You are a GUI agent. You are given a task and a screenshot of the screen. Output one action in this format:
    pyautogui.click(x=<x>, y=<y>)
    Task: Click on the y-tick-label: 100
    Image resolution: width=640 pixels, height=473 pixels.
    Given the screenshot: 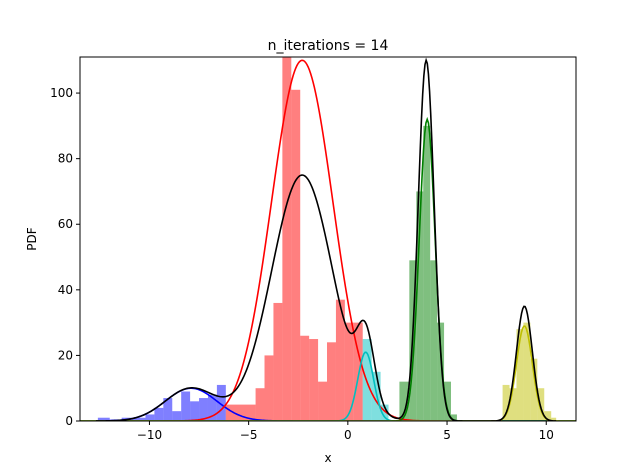 What is the action you would take?
    pyautogui.click(x=61, y=93)
    